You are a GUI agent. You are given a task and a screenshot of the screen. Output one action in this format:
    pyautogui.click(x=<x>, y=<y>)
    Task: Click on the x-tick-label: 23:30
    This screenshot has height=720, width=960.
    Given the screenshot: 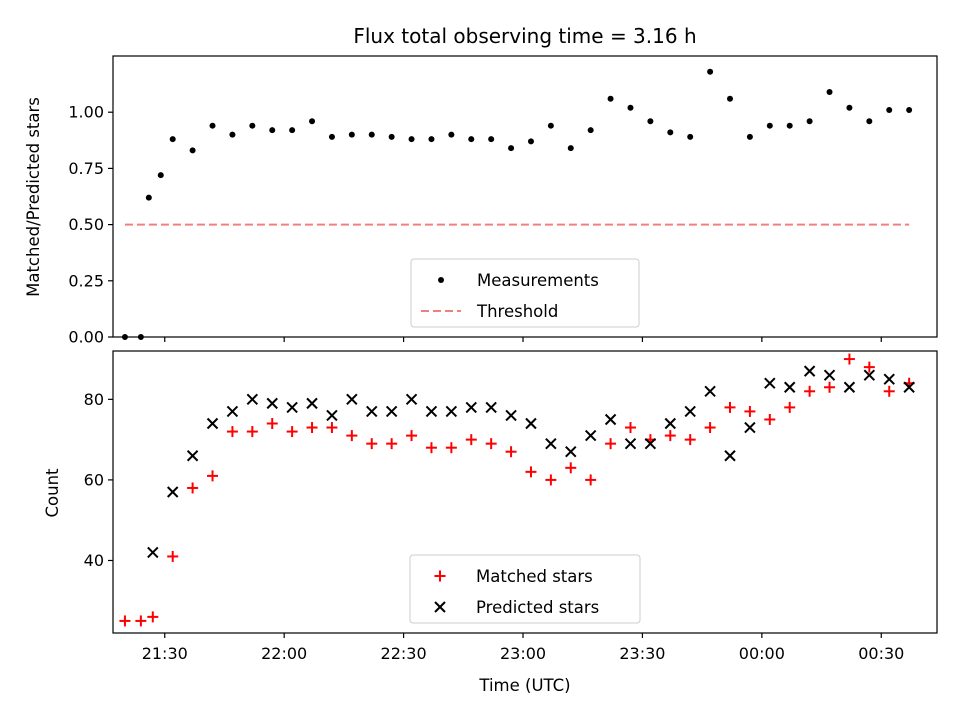 What is the action you would take?
    pyautogui.click(x=642, y=653)
    